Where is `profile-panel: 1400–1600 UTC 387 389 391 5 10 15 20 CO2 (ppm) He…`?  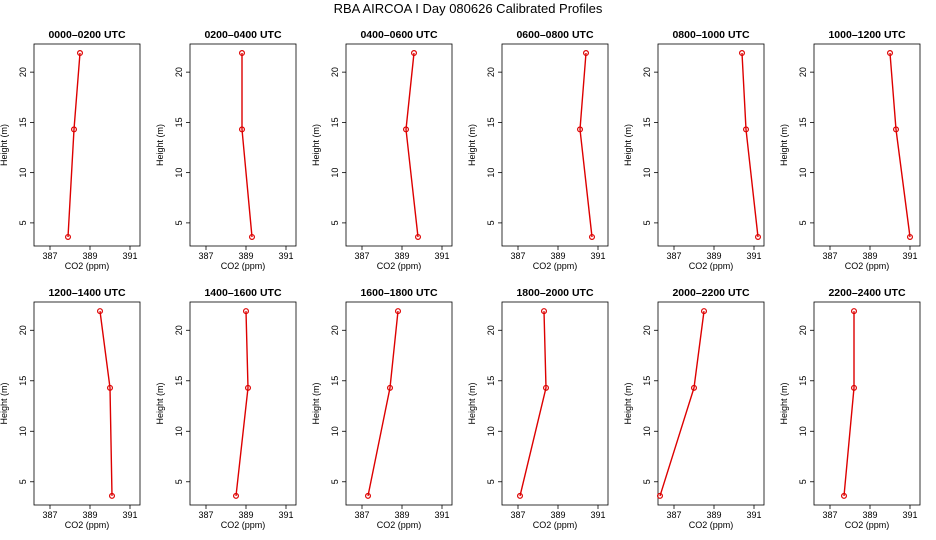
profile-panel: 1400–1600 UTC 387 389 391 5 10 15 20 CO2 (ppm) He… is located at coordinates (226, 408).